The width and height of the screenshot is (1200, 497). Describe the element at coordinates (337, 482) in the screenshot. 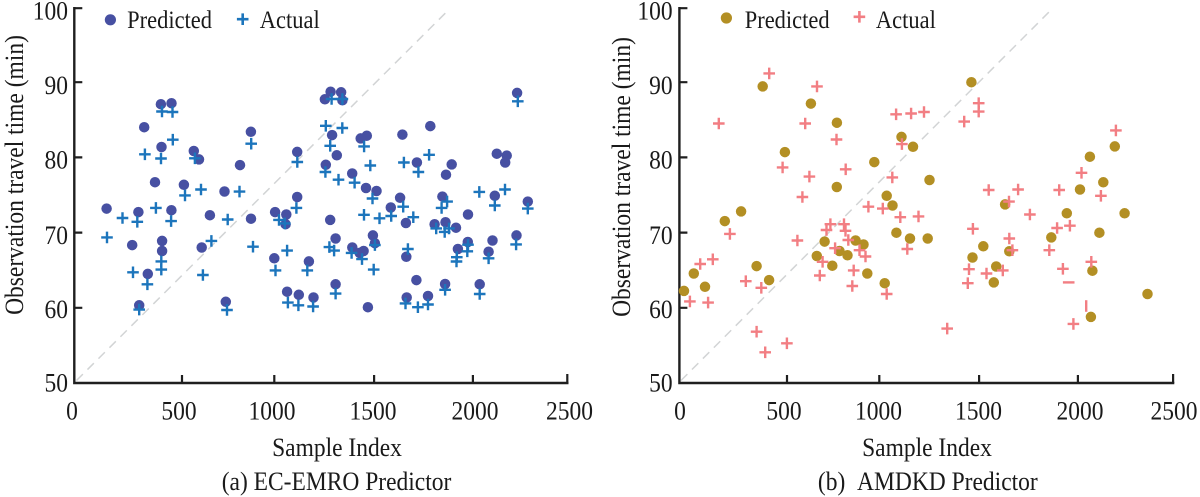

I see `svg-text: (a) EC-EMRO Predictor` at that location.